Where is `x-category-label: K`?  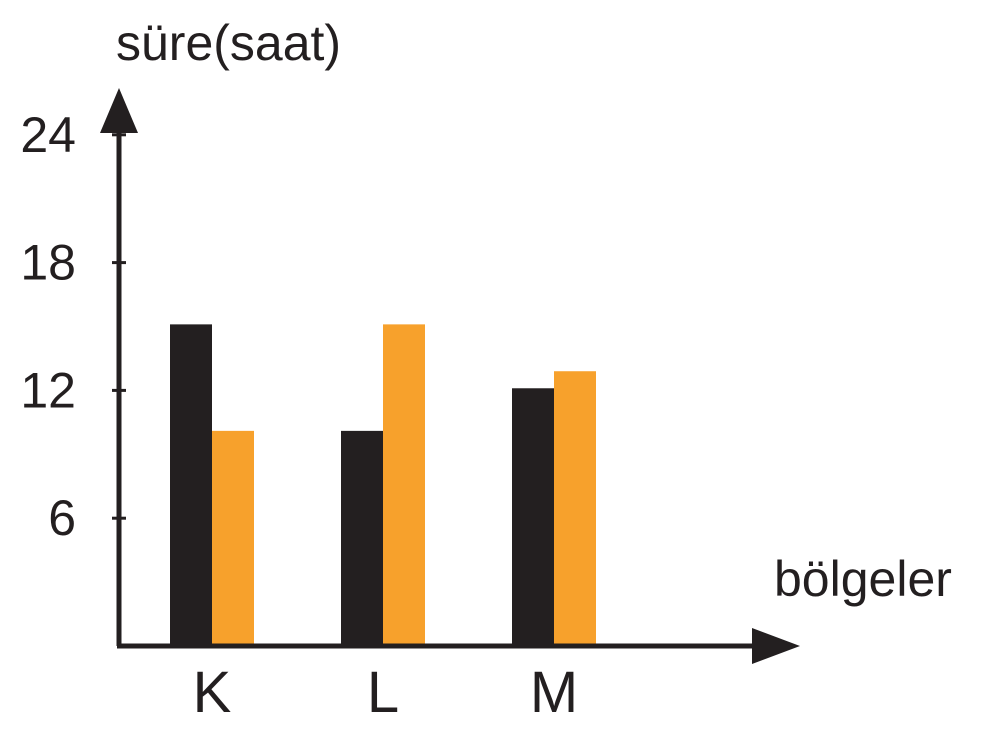
x-category-label: K is located at coordinates (212, 692).